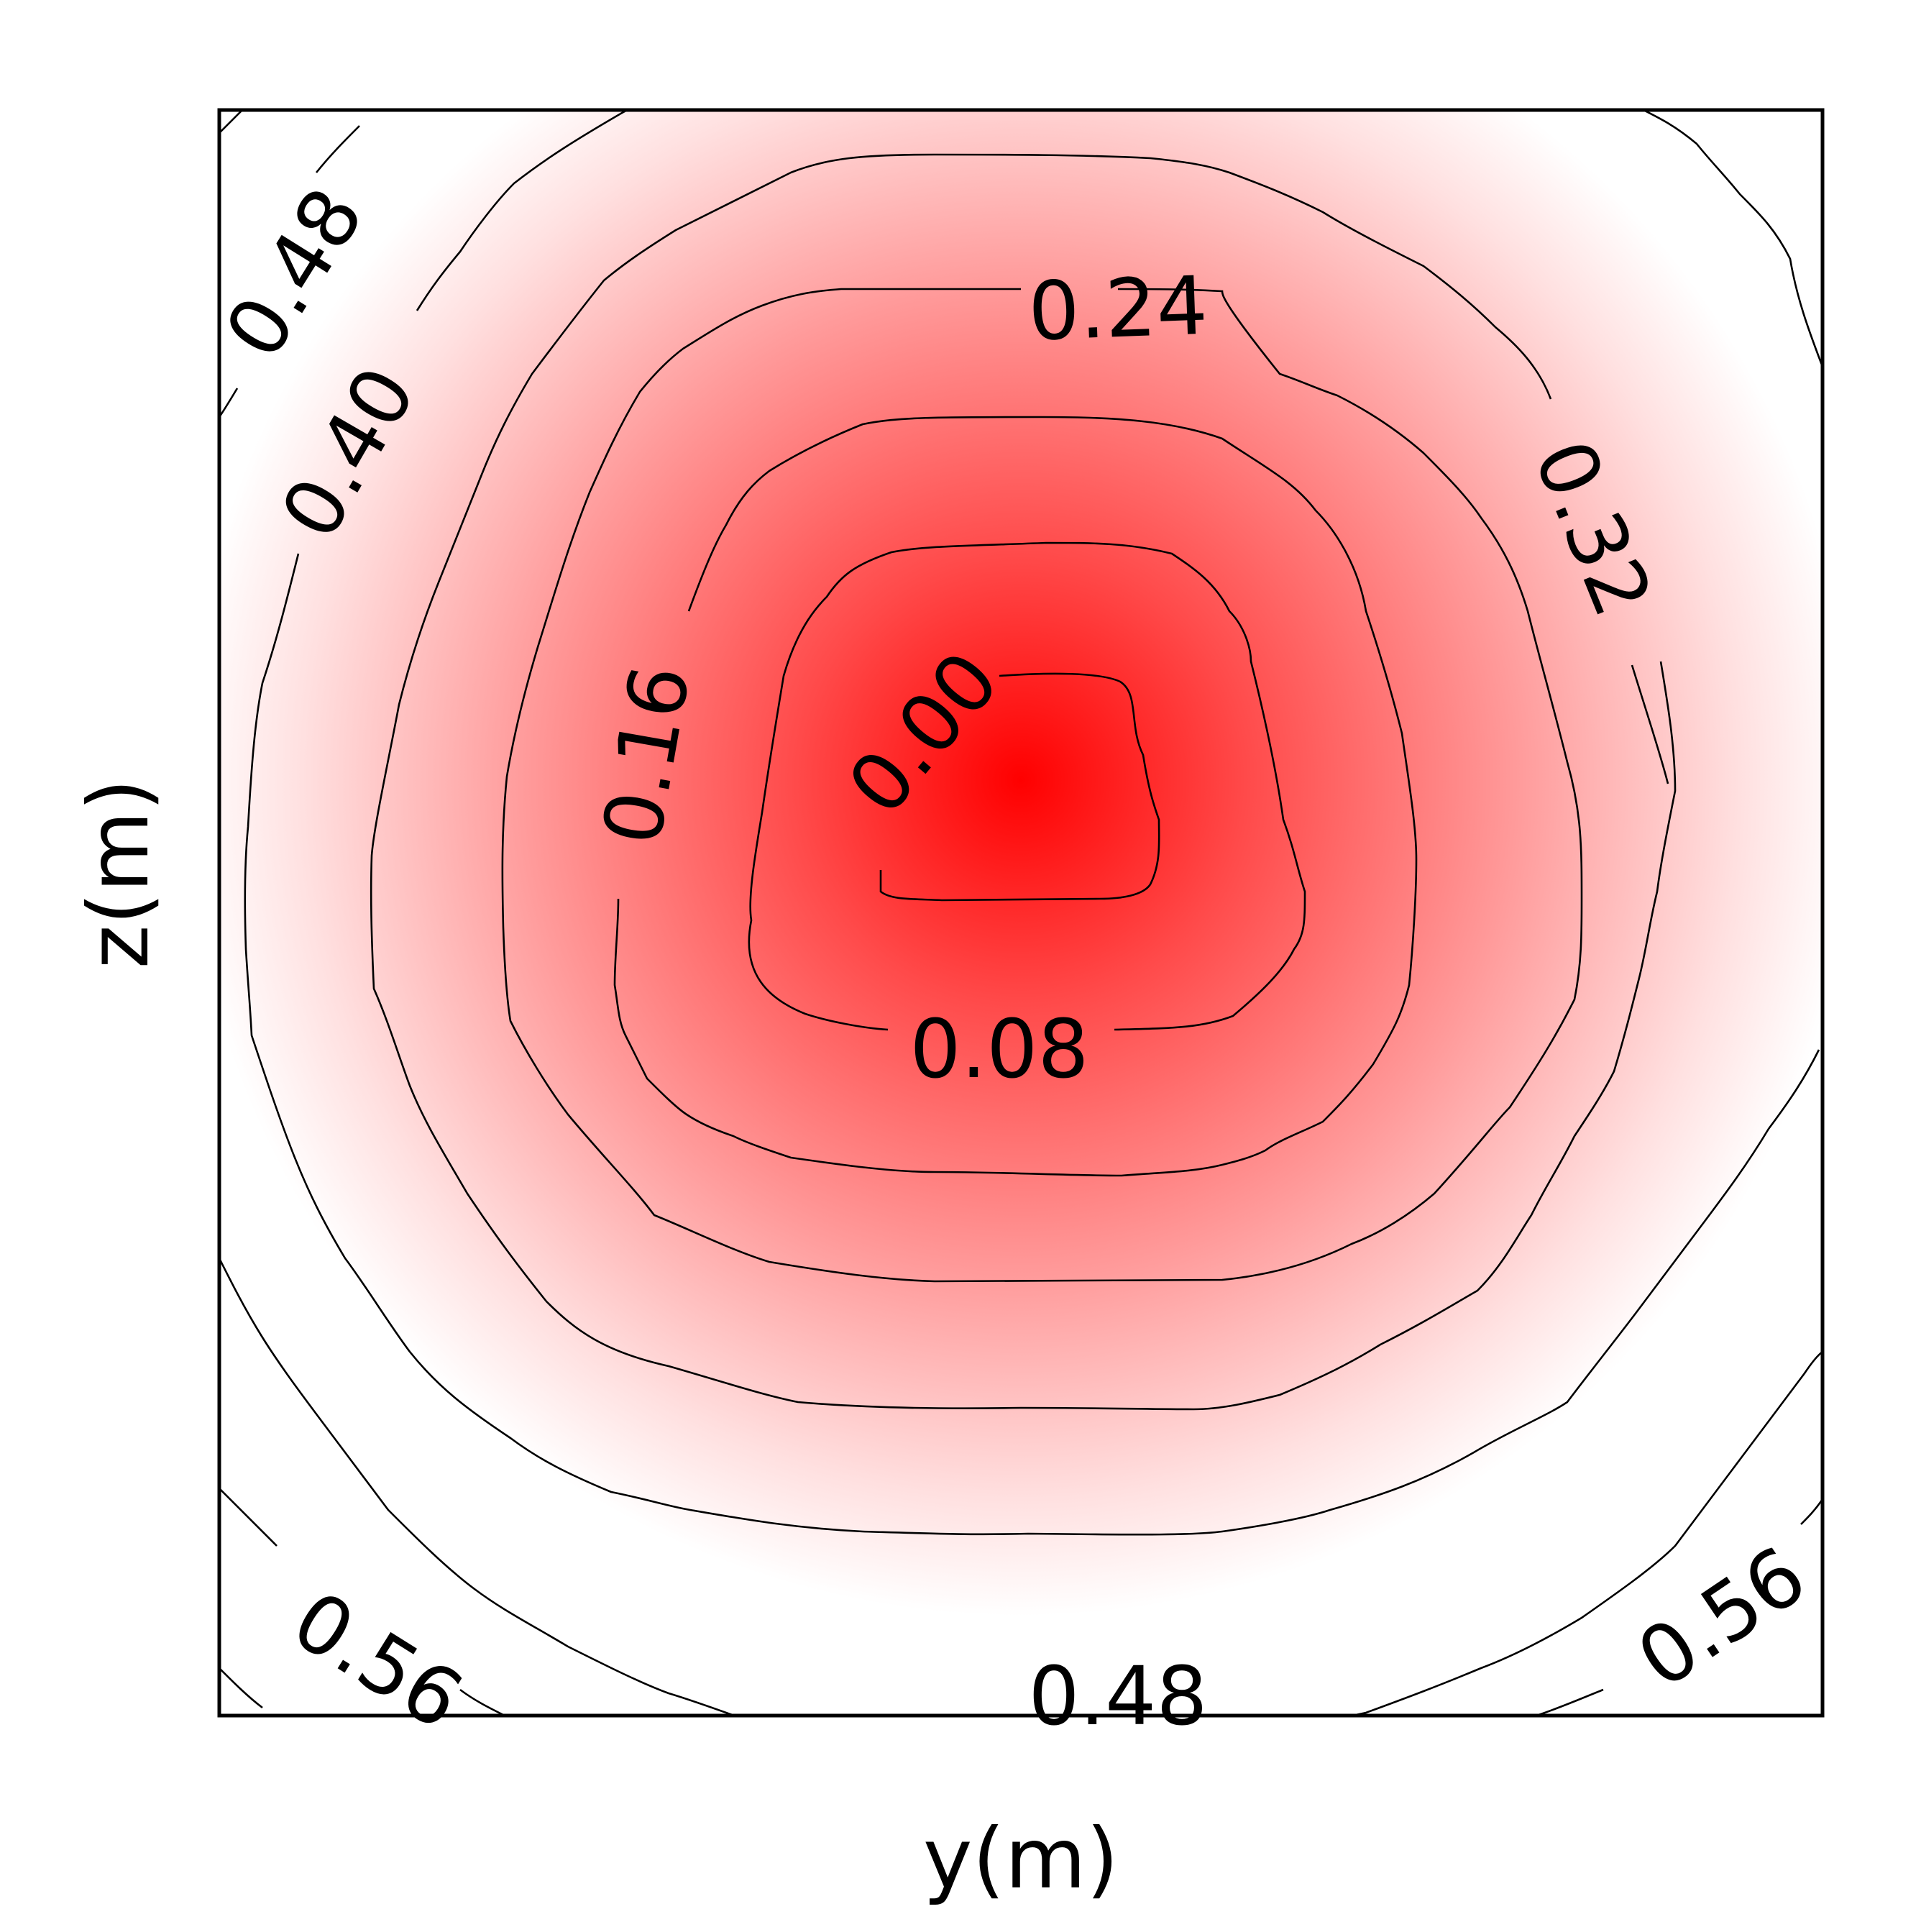  Describe the element at coordinates (1019, 787) in the screenshot. I see `contour-line-0.00` at that location.